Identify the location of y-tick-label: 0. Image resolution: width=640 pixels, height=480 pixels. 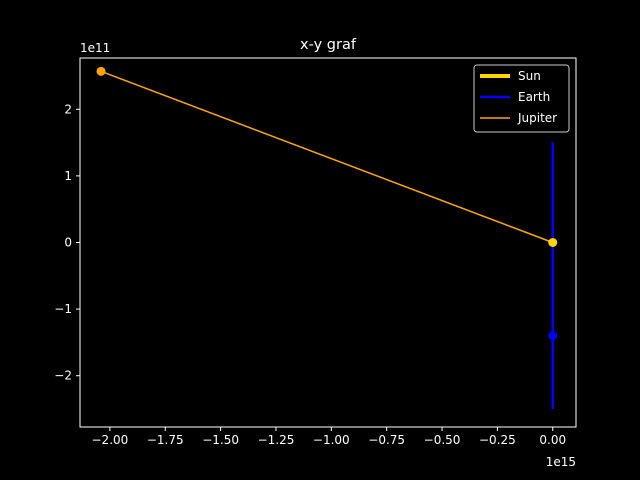
(68, 243).